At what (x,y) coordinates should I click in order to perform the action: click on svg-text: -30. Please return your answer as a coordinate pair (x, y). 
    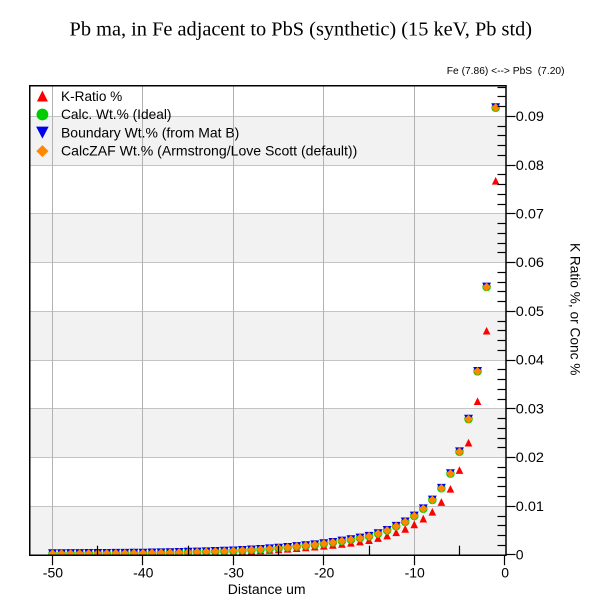
    Looking at the image, I should click on (234, 572).